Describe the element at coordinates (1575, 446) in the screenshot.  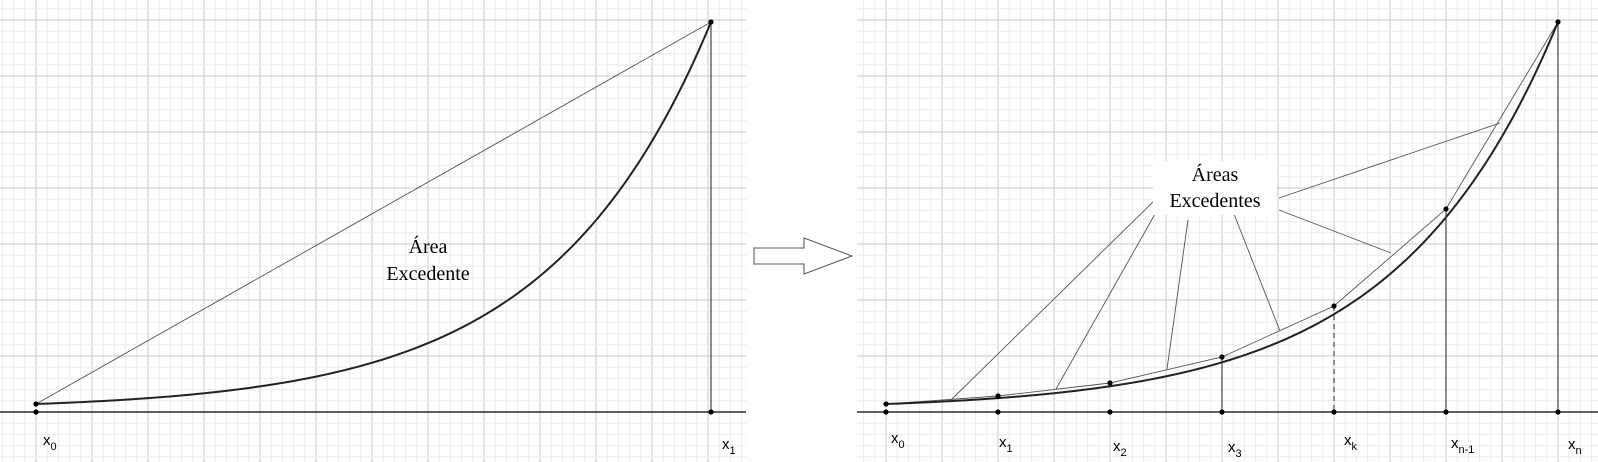
I see `right-label-xn: xn` at that location.